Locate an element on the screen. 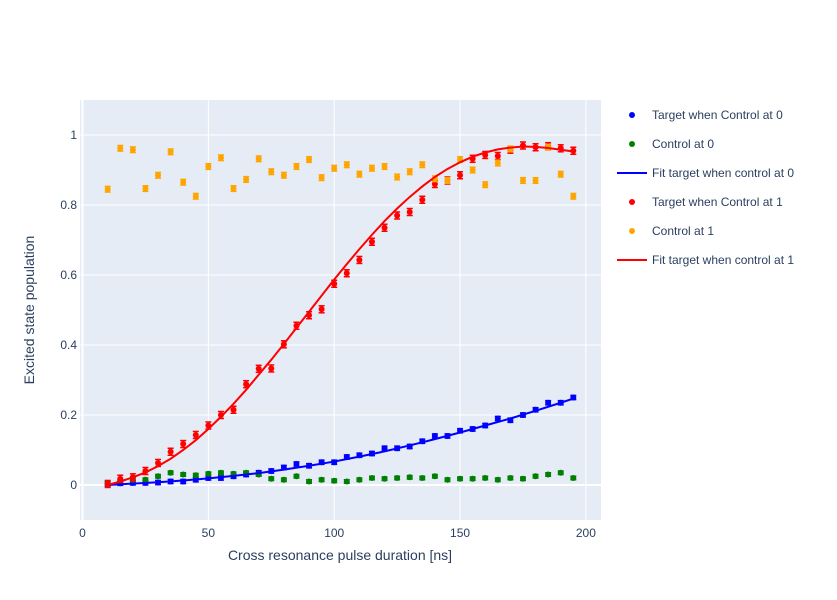  legend-item: Fit target when control at 1 is located at coordinates (705, 260).